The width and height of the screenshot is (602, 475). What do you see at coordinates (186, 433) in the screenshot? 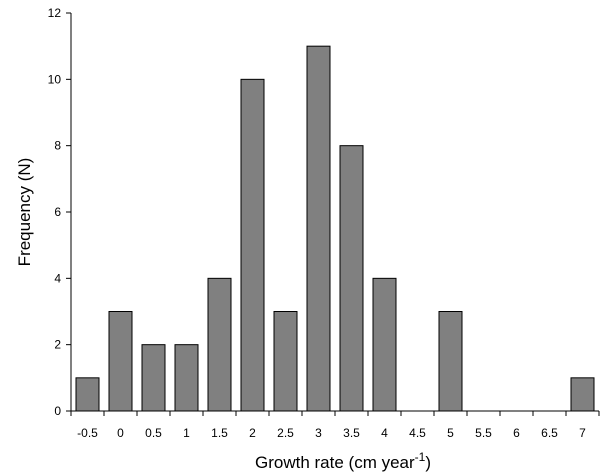
I see `x-tick-label: 1` at bounding box center [186, 433].